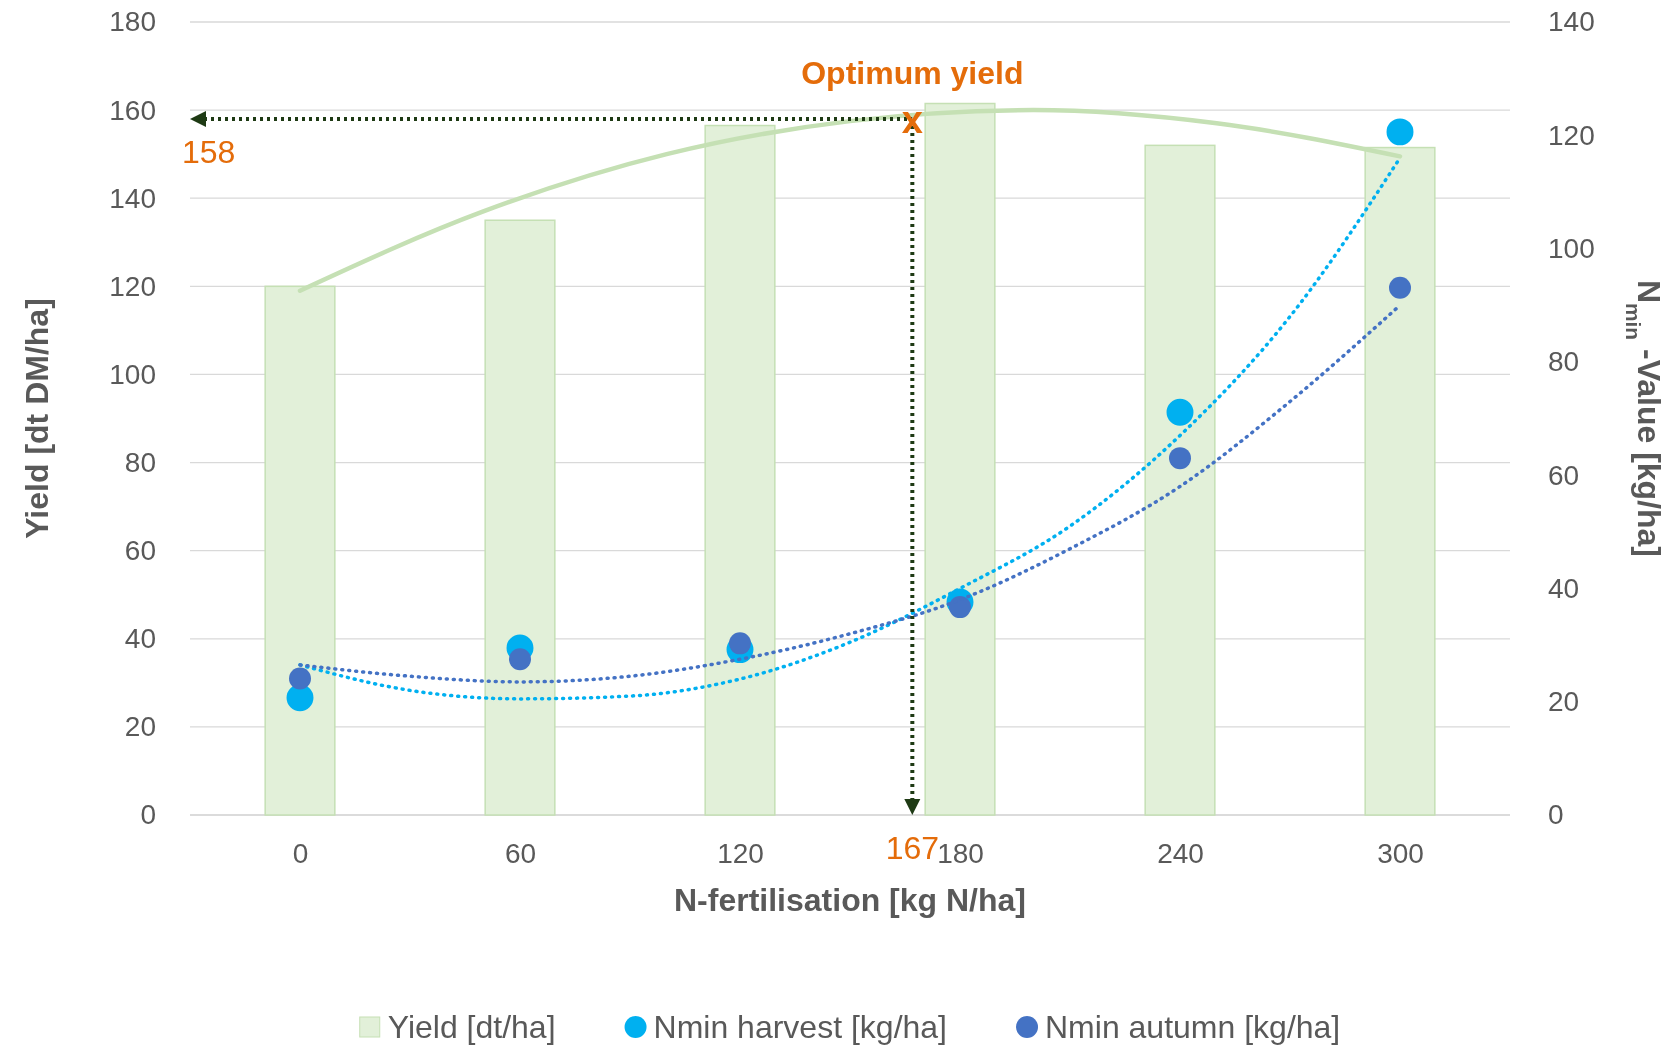 The width and height of the screenshot is (1670, 1049). What do you see at coordinates (140, 463) in the screenshot?
I see `y-tick-label: 80` at bounding box center [140, 463].